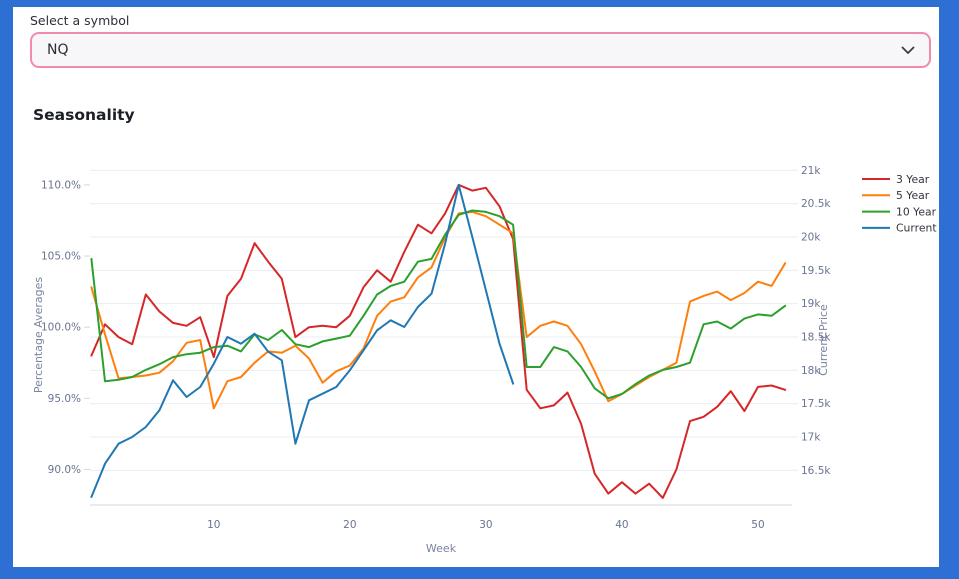 The image size is (959, 579). Describe the element at coordinates (811, 304) in the screenshot. I see `right-axis-tick-label: 19k` at that location.